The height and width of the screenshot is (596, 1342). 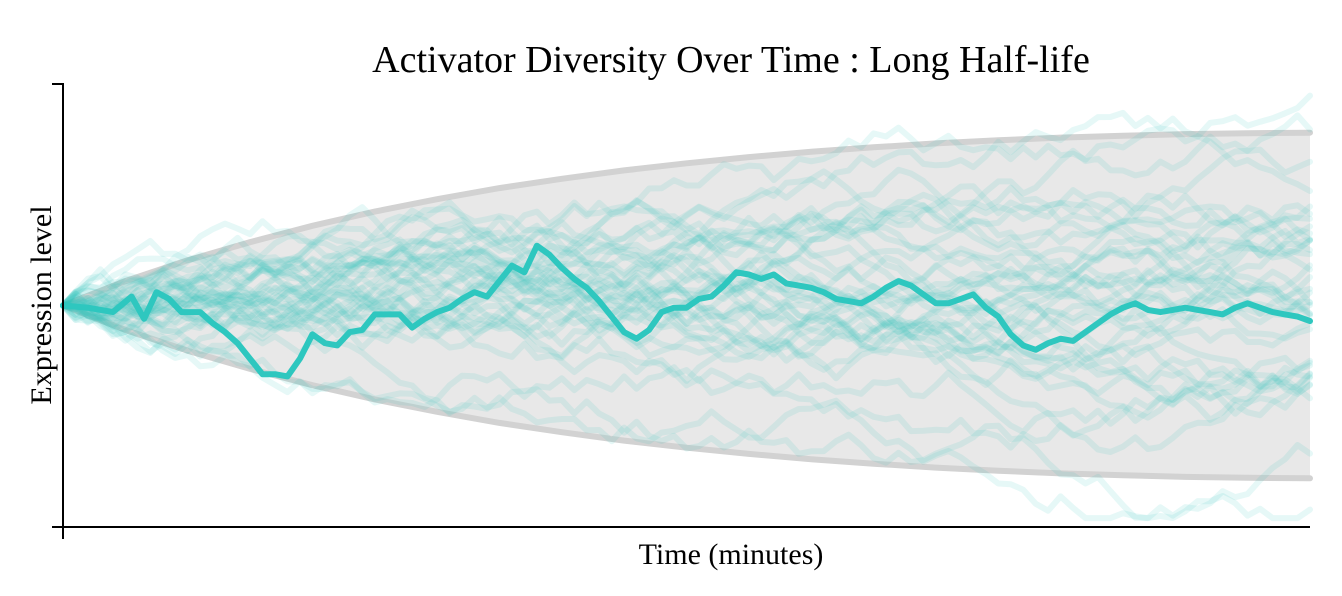 What do you see at coordinates (731, 554) in the screenshot?
I see `x-axis-label: Time (minutes)` at bounding box center [731, 554].